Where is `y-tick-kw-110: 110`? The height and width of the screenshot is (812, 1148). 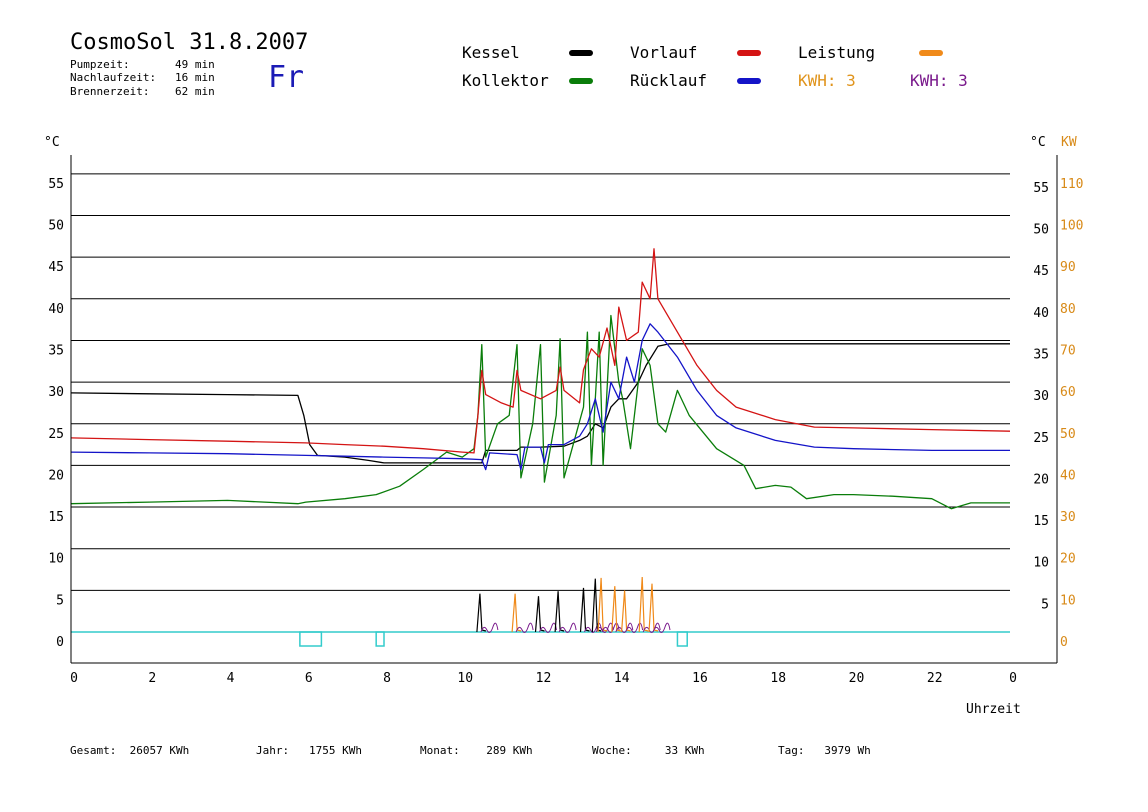
y-tick-kw-110: 110 is located at coordinates (1071, 184).